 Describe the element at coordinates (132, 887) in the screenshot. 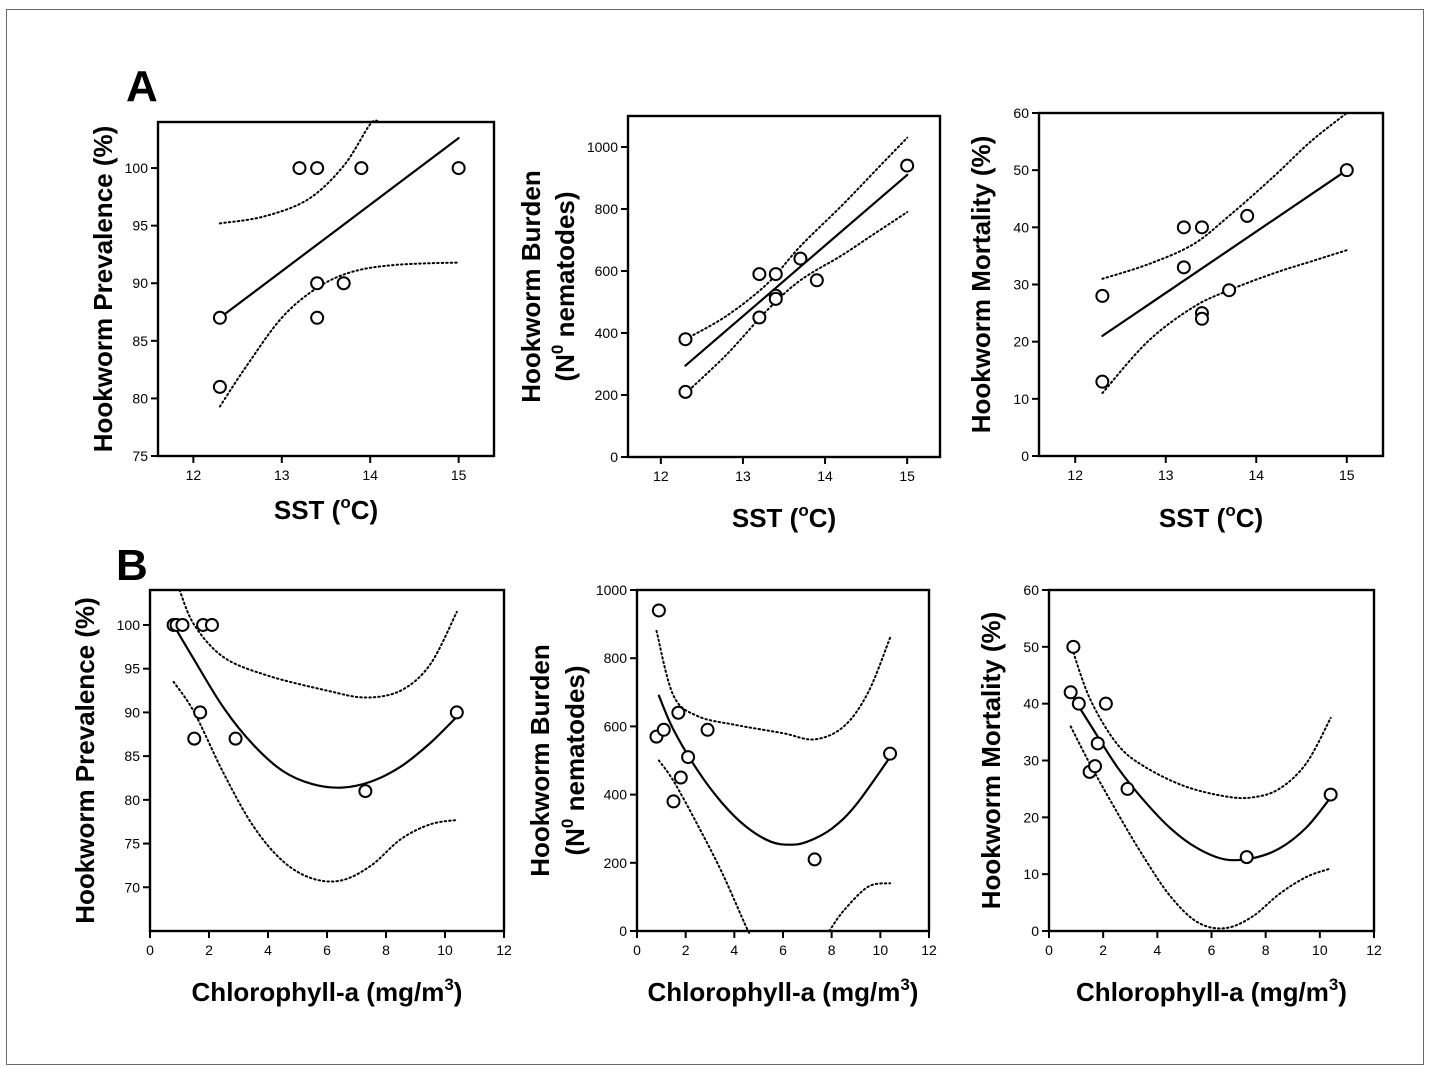

I see `y-tick-label: 70` at that location.